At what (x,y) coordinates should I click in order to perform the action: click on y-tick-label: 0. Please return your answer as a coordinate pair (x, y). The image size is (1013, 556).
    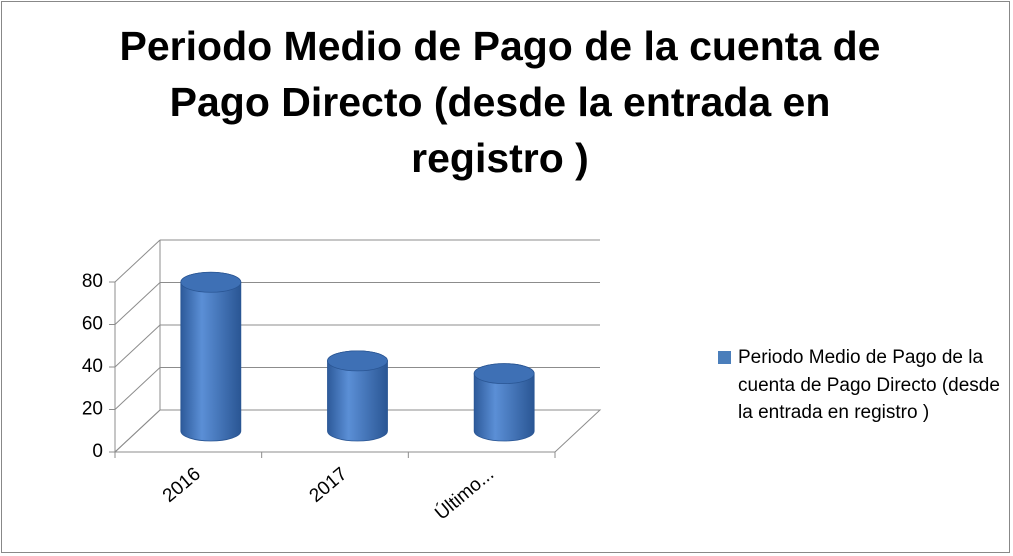
    Looking at the image, I should click on (97, 451).